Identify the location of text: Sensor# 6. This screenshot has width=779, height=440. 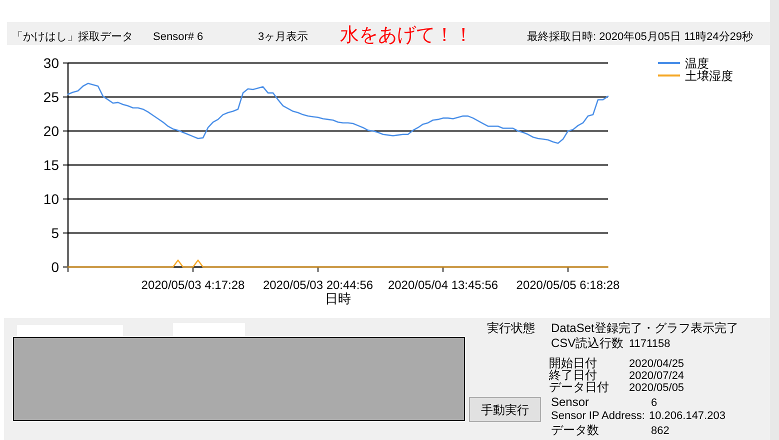
(178, 37).